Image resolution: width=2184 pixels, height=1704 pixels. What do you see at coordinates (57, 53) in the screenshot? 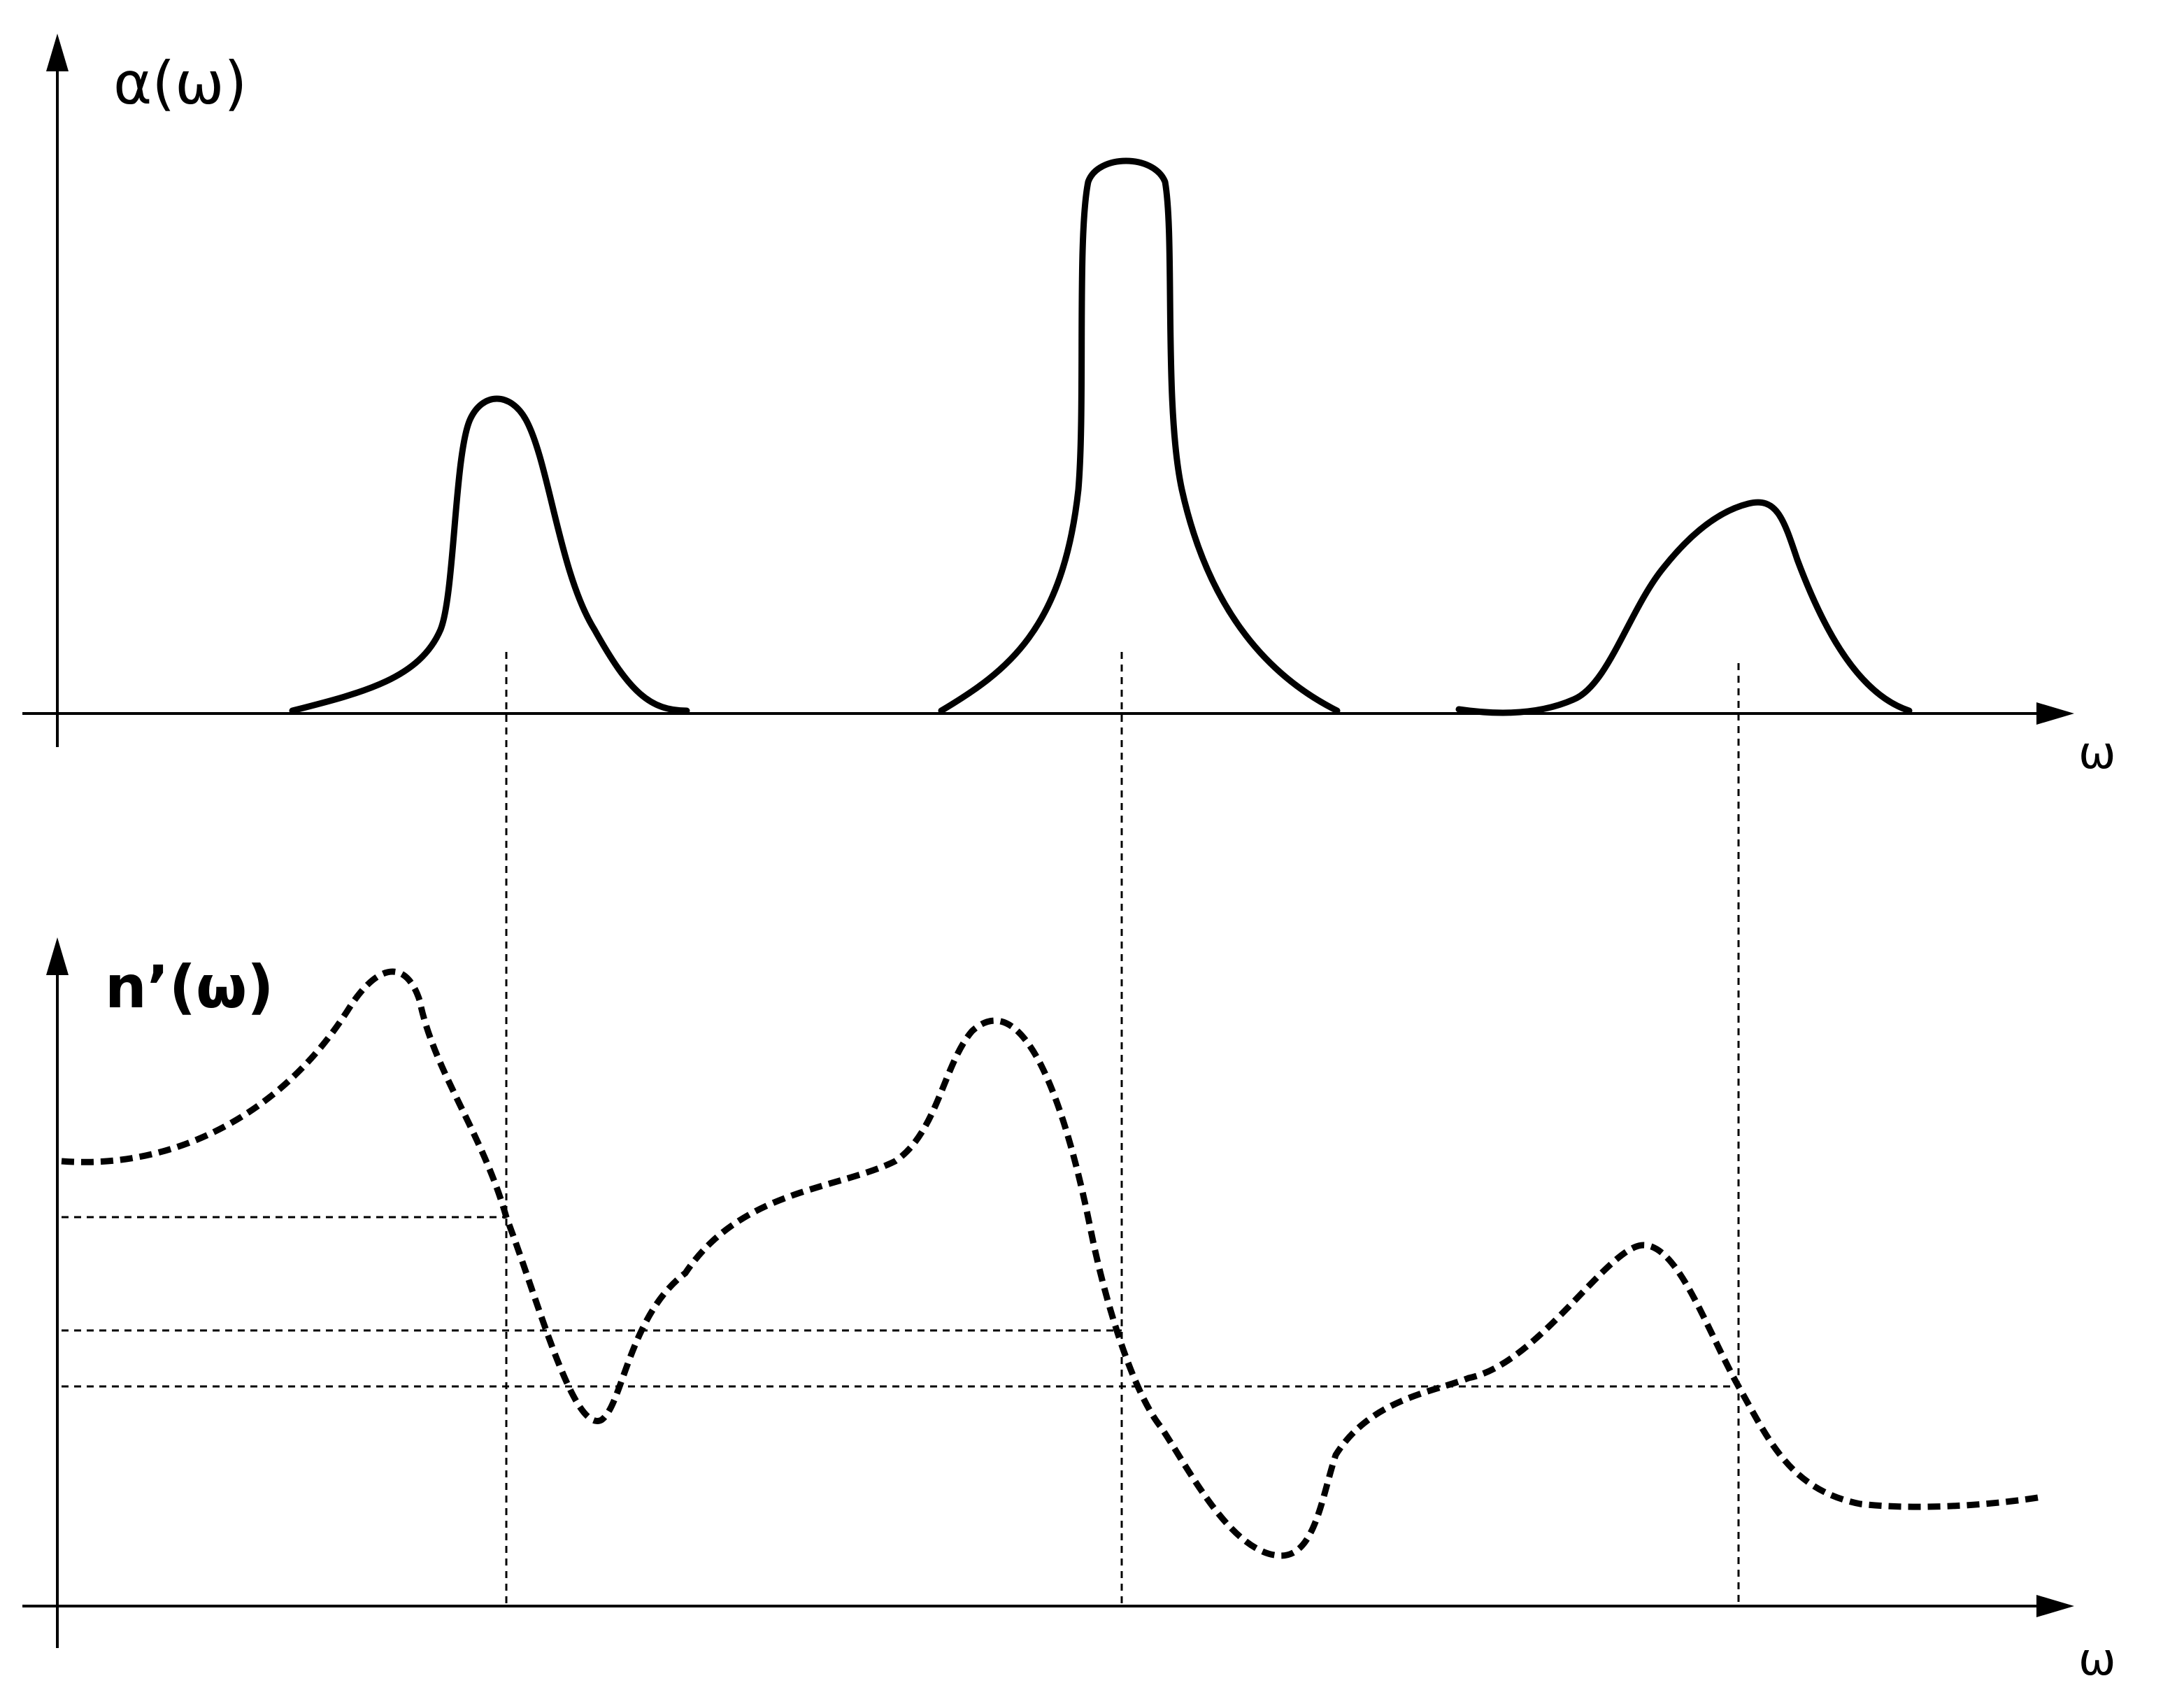
I see `top-y-arrow-icon` at bounding box center [57, 53].